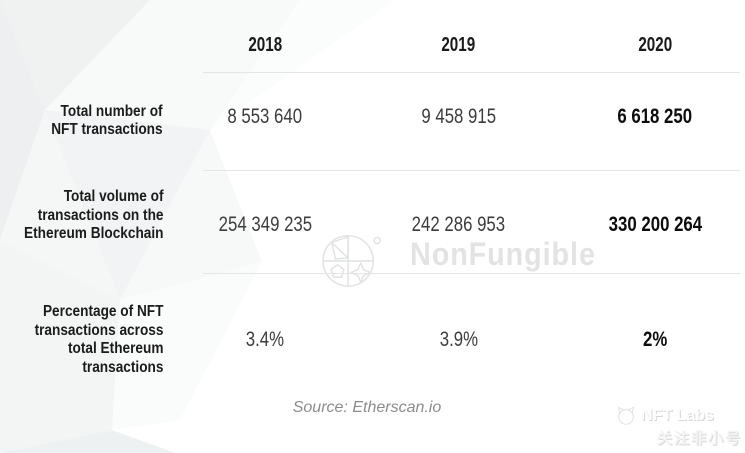 The width and height of the screenshot is (745, 453). I want to click on nonfungible-watermark-text: NonFungible, so click(503, 253).